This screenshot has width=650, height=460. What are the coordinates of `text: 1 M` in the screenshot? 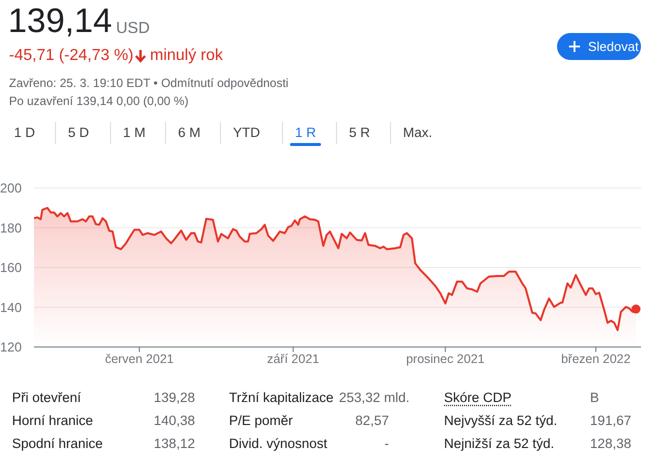 It's located at (134, 132).